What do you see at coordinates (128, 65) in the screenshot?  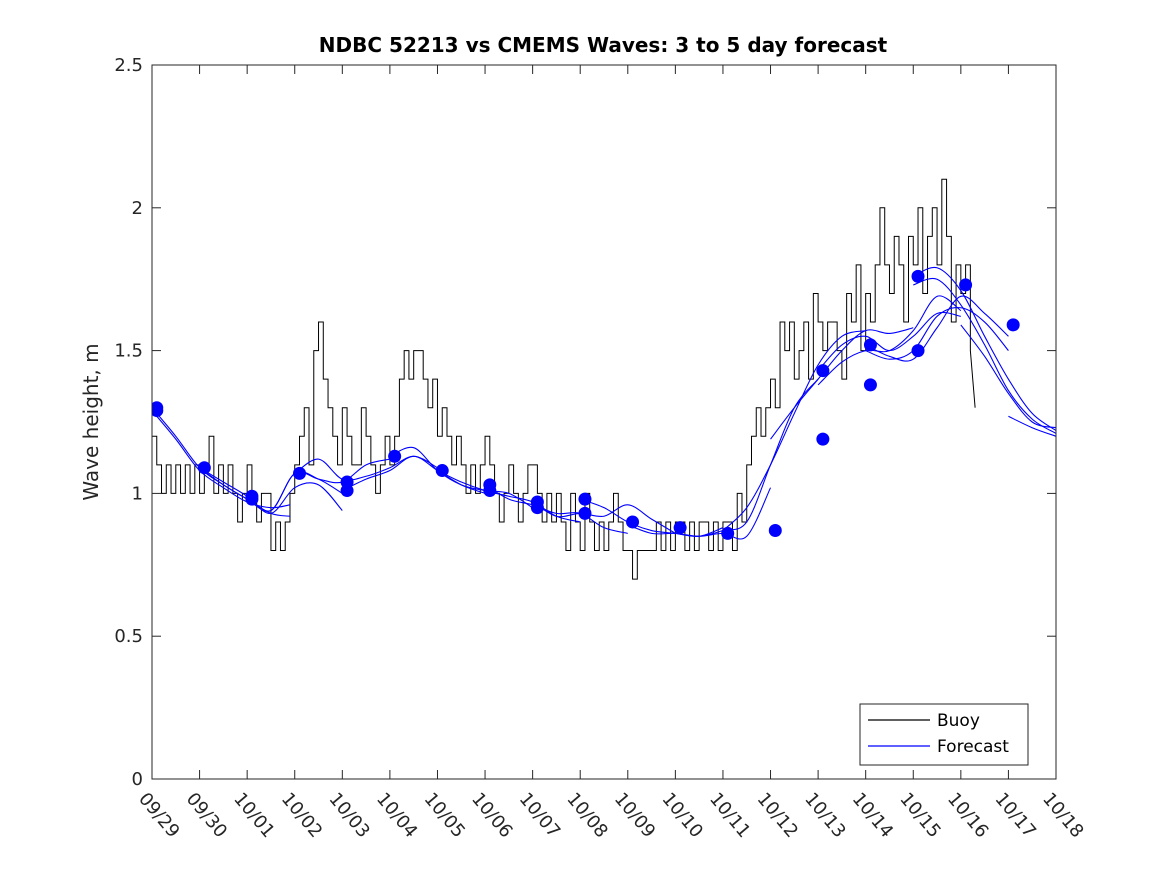 I see `y-tick-label: 2.5` at bounding box center [128, 65].